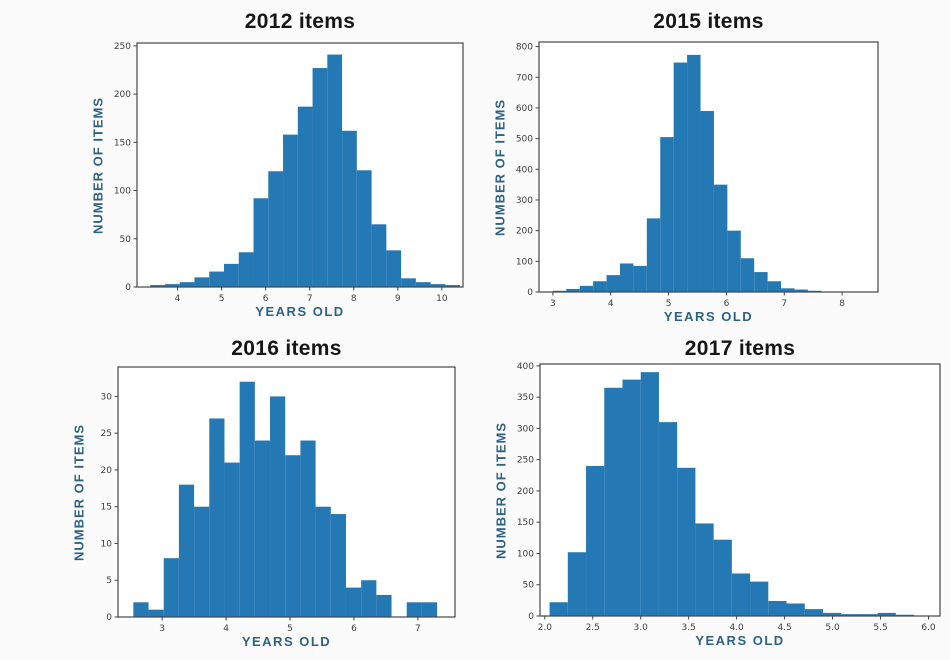 The image size is (950, 660). Describe the element at coordinates (880, 628) in the screenshot. I see `x-tick-label: 5.5` at that location.